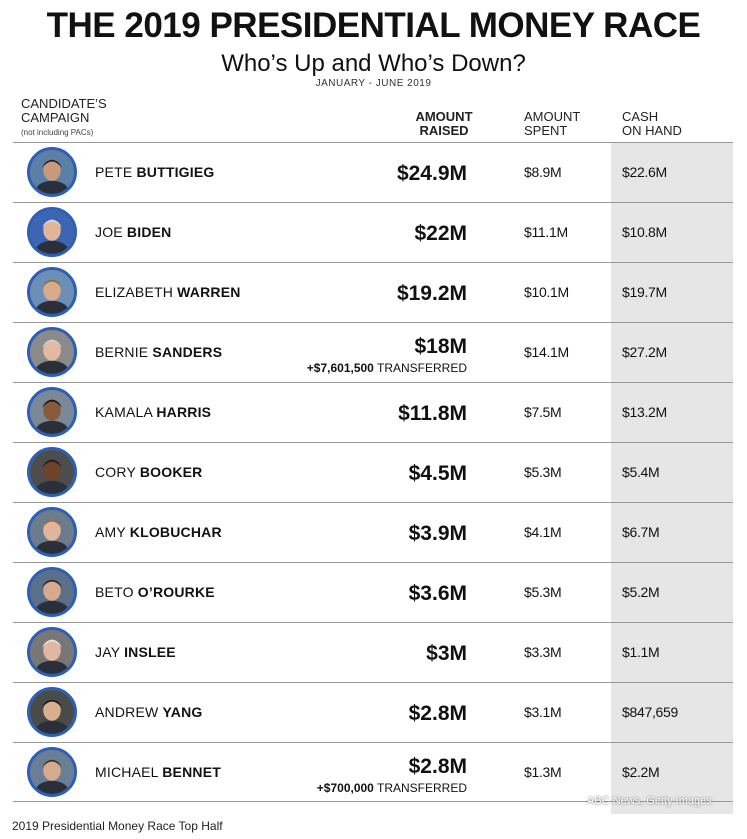 This screenshot has width=747, height=839. What do you see at coordinates (546, 130) in the screenshot?
I see `header-spent-line2: SPENT` at bounding box center [546, 130].